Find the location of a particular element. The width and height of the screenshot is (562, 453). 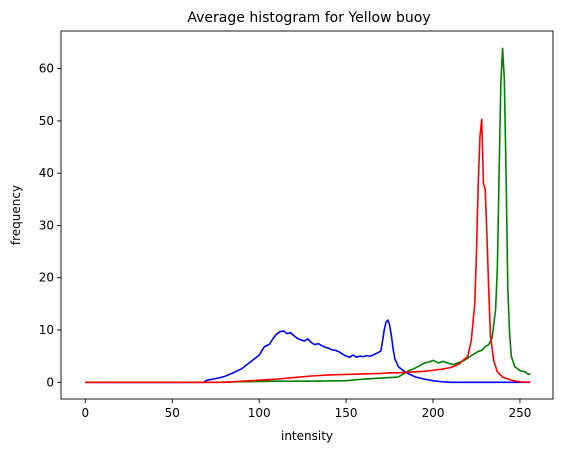

x-tick-label-5: 250 is located at coordinates (520, 413).